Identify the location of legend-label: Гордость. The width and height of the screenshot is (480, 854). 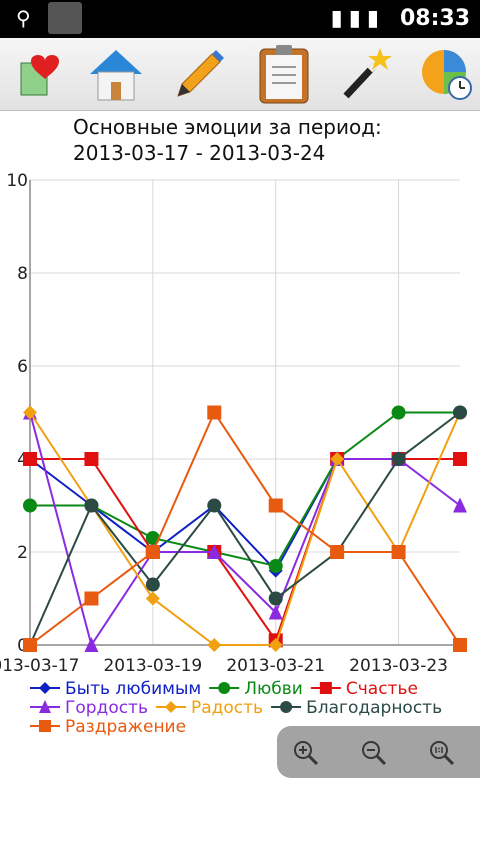
(106, 708).